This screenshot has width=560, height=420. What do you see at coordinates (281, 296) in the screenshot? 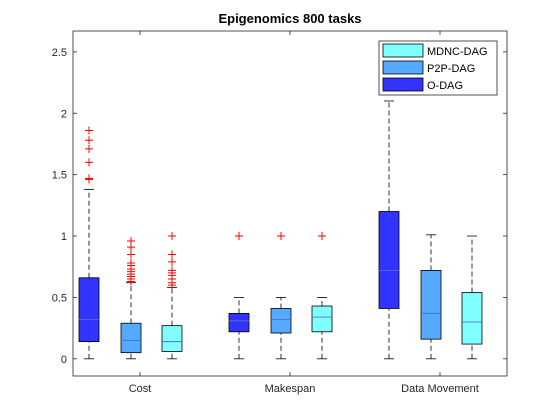
I see `box-makespan-p2p-dag` at bounding box center [281, 296].